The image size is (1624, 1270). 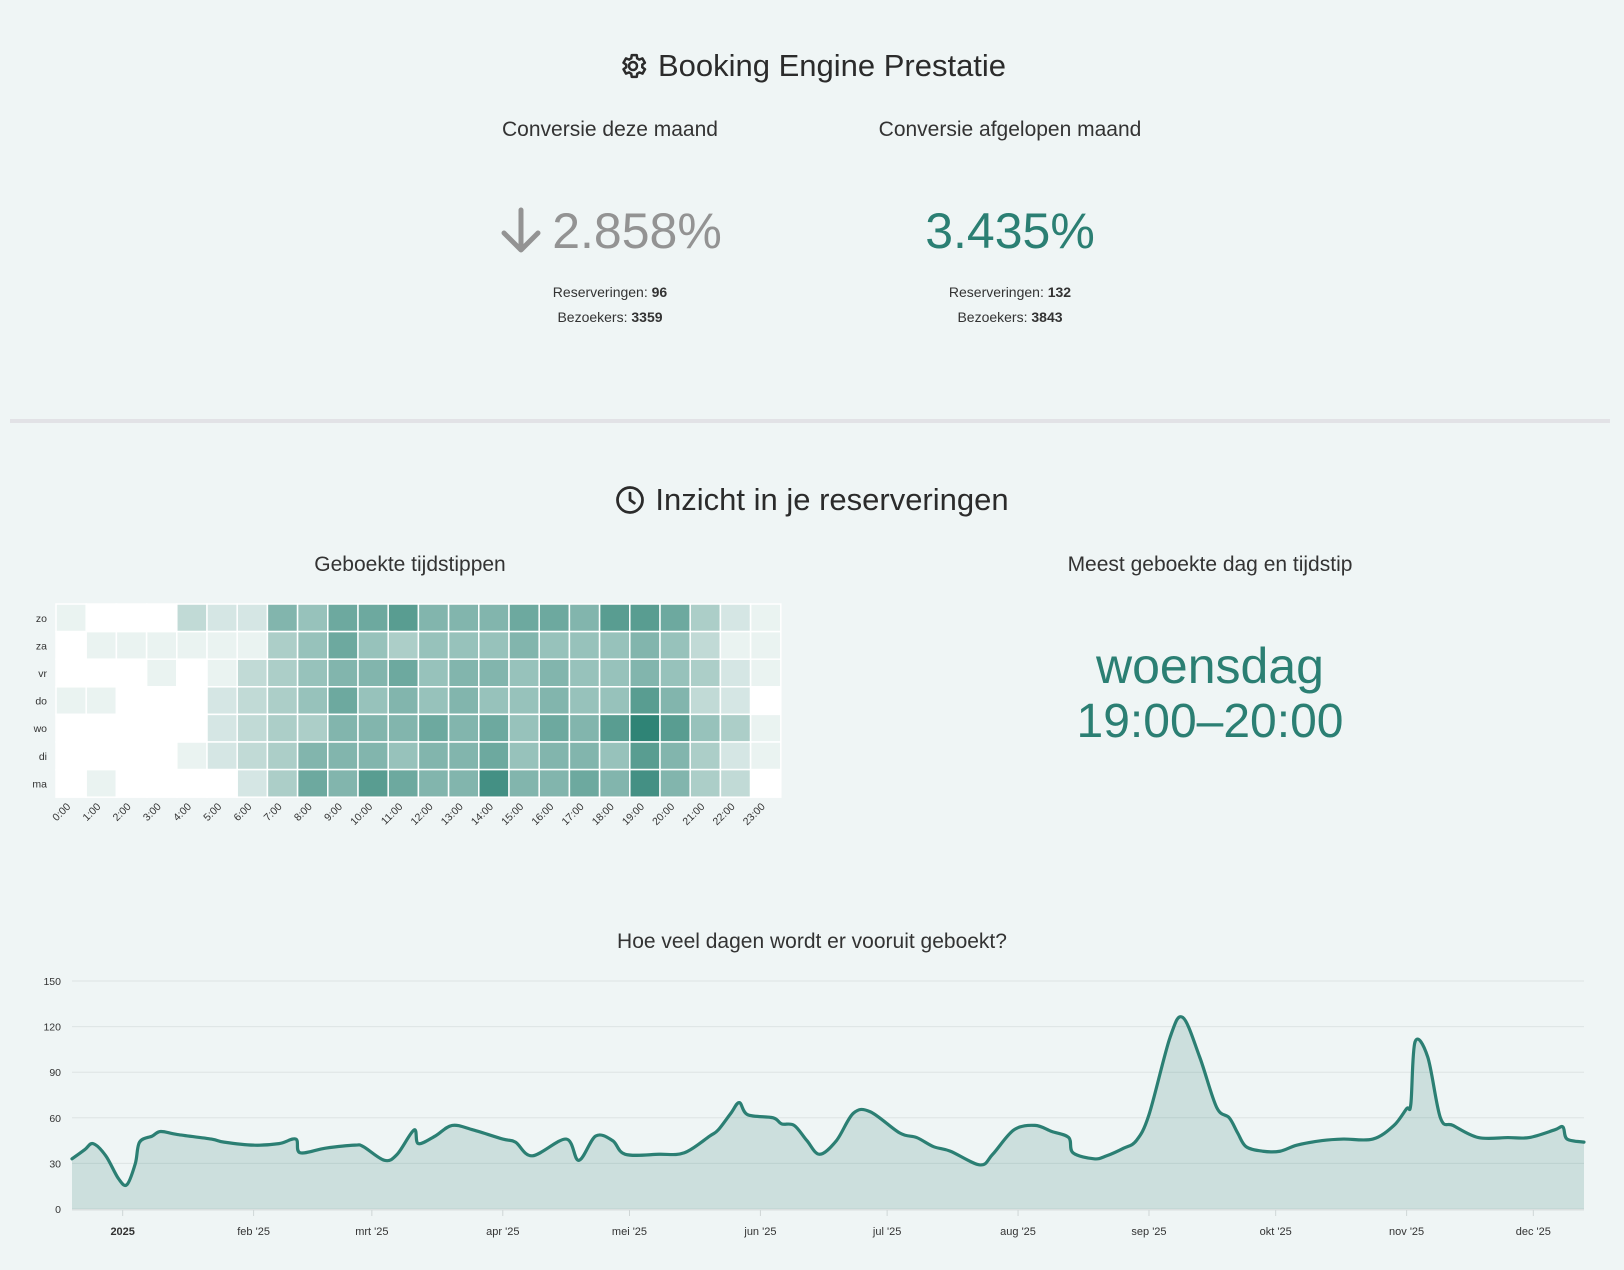 What do you see at coordinates (43, 757) in the screenshot?
I see `heatmap-day-label: di` at bounding box center [43, 757].